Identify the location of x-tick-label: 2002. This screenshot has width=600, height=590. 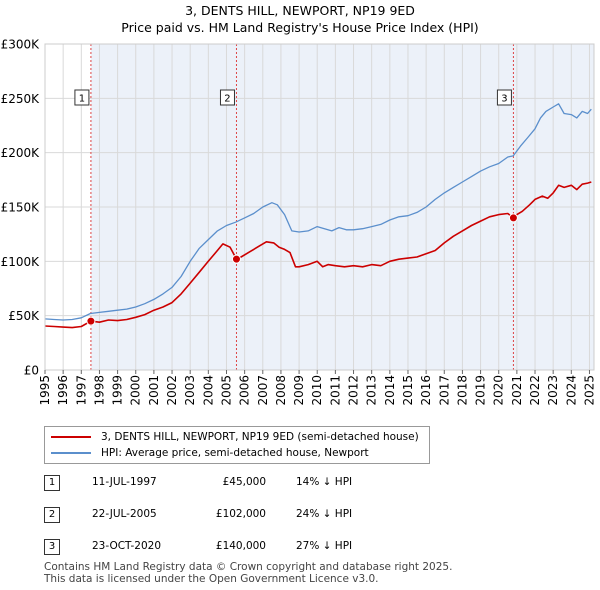
(172, 390).